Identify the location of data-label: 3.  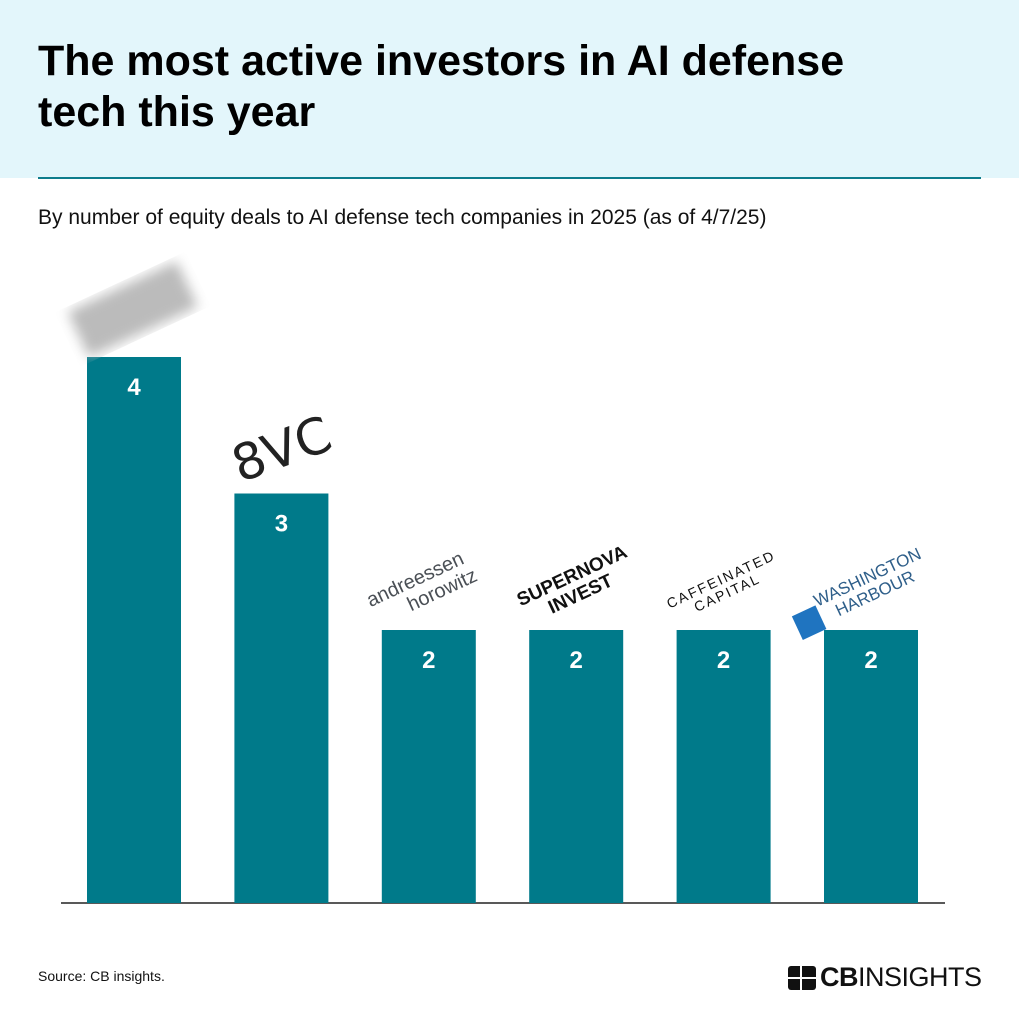
(281, 524).